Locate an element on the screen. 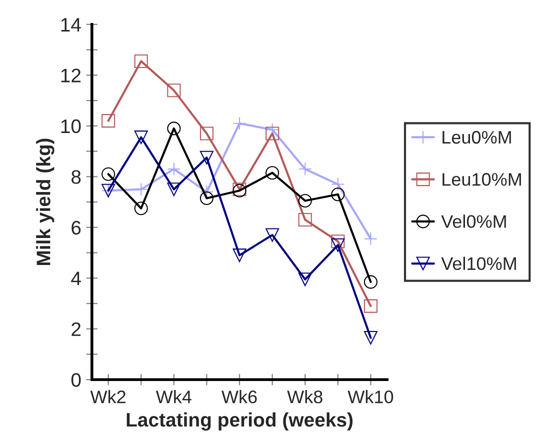  x-tick-label: Wk4 is located at coordinates (174, 397).